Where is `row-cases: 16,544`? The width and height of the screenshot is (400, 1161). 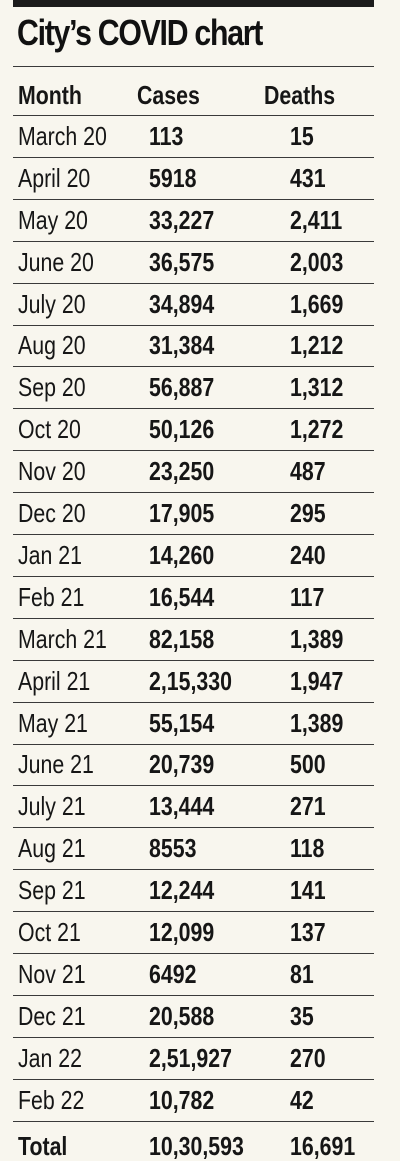
row-cases: 16,544 is located at coordinates (182, 596).